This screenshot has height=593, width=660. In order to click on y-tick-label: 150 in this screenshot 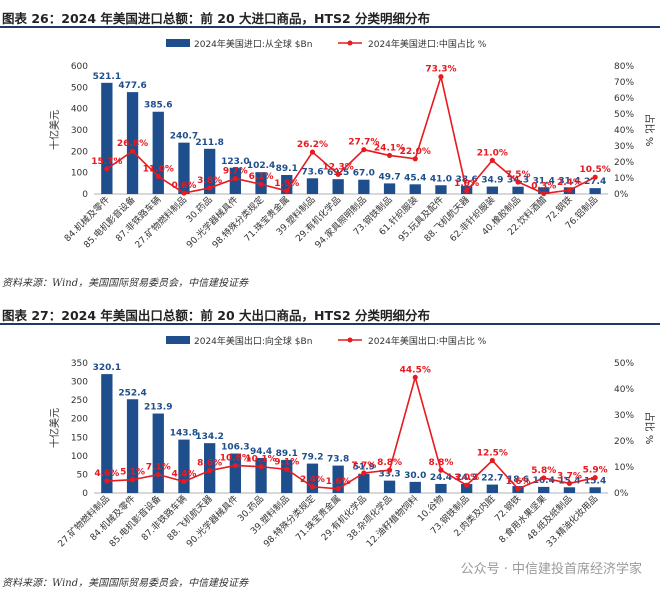, I will do `click(79, 438)`.